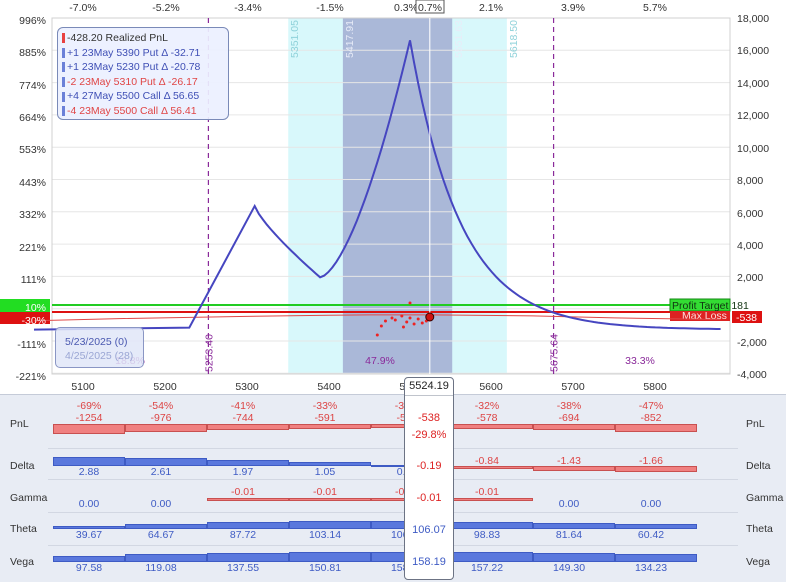 The image size is (786, 582). What do you see at coordinates (651, 461) in the screenshot?
I see `delta-value: -1.66` at bounding box center [651, 461].